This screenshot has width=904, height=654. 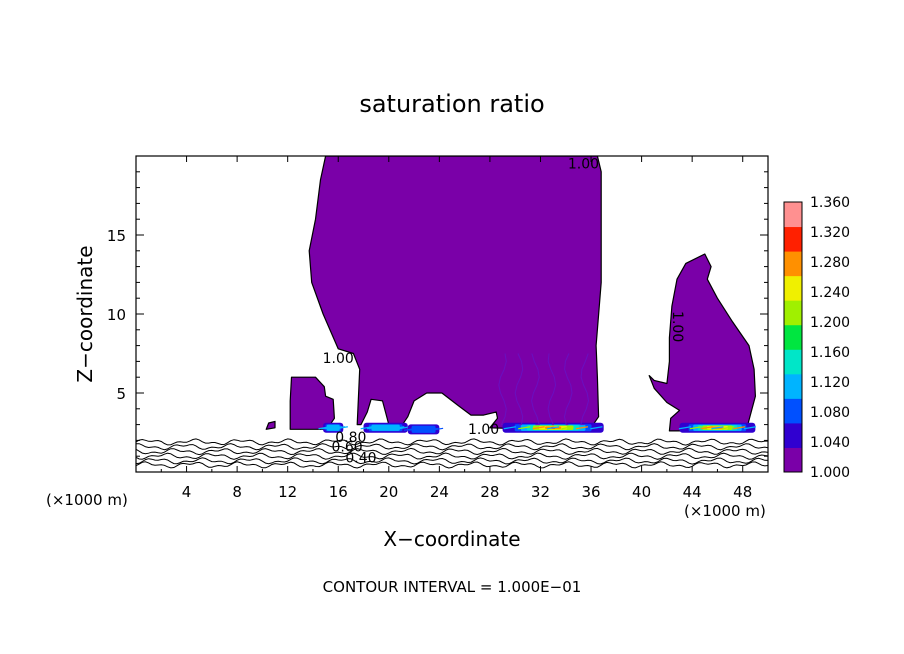 I want to click on x-tick-label: 20, so click(x=388, y=492).